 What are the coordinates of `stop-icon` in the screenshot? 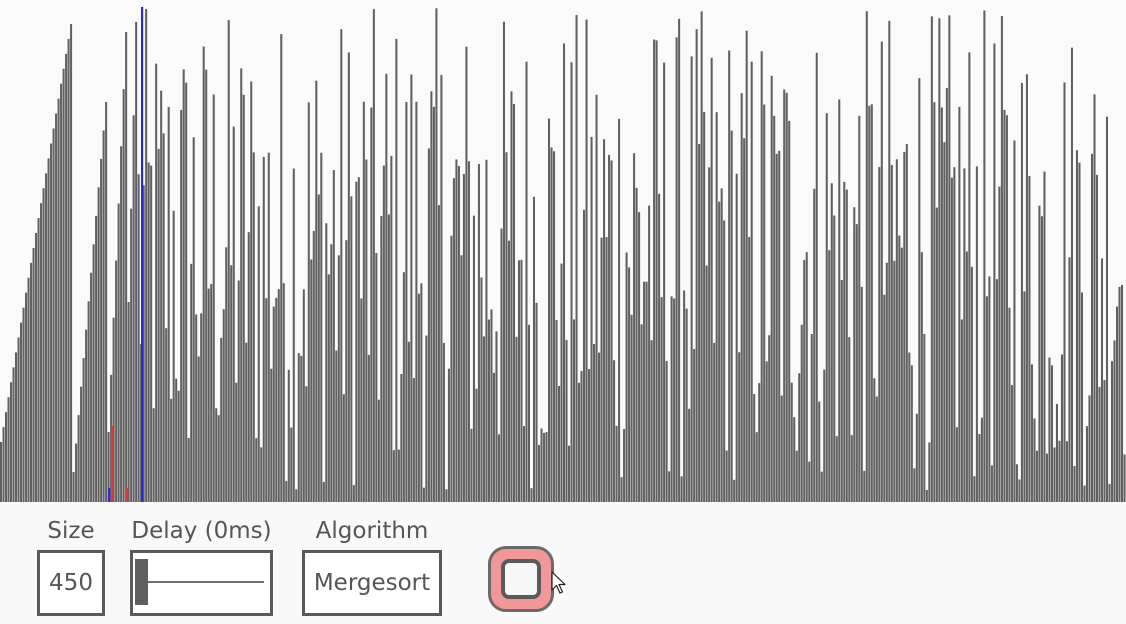 It's located at (521, 579).